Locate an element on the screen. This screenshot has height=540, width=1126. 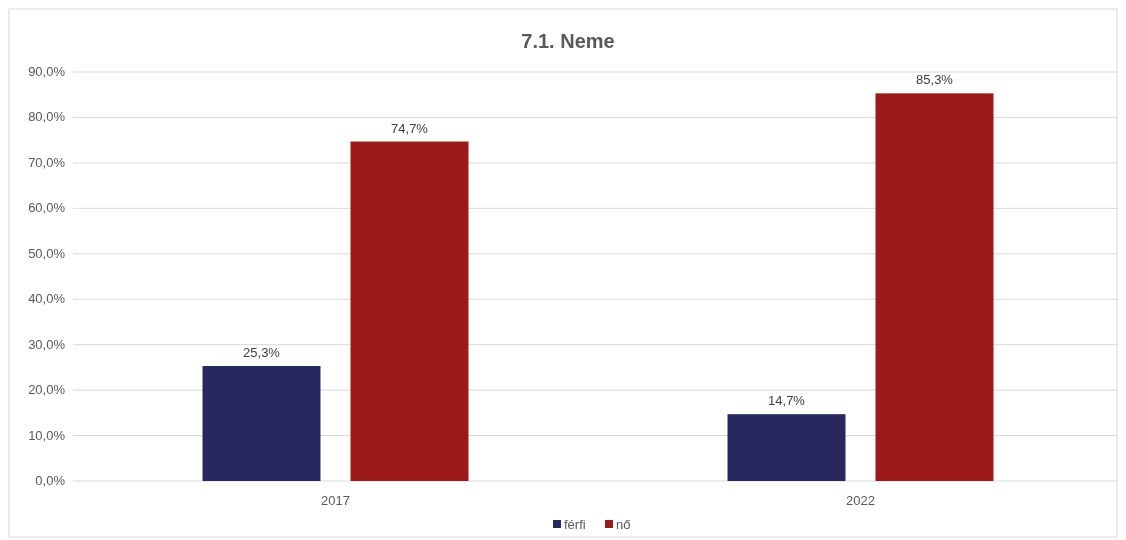
data-label: 74,7% is located at coordinates (410, 128).